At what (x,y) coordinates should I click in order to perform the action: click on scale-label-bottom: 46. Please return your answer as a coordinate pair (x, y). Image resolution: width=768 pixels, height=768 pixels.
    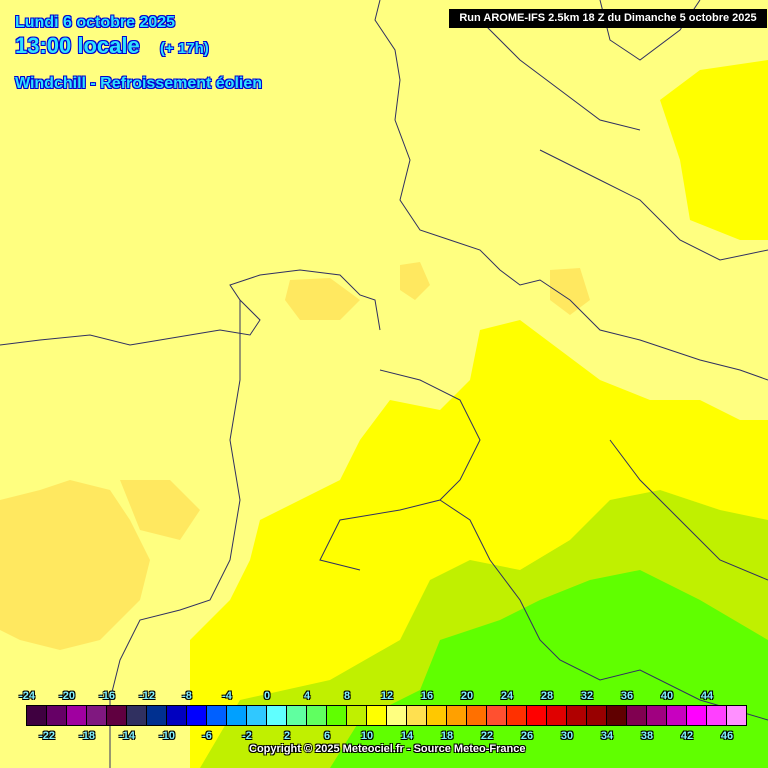
    Looking at the image, I should click on (727, 736).